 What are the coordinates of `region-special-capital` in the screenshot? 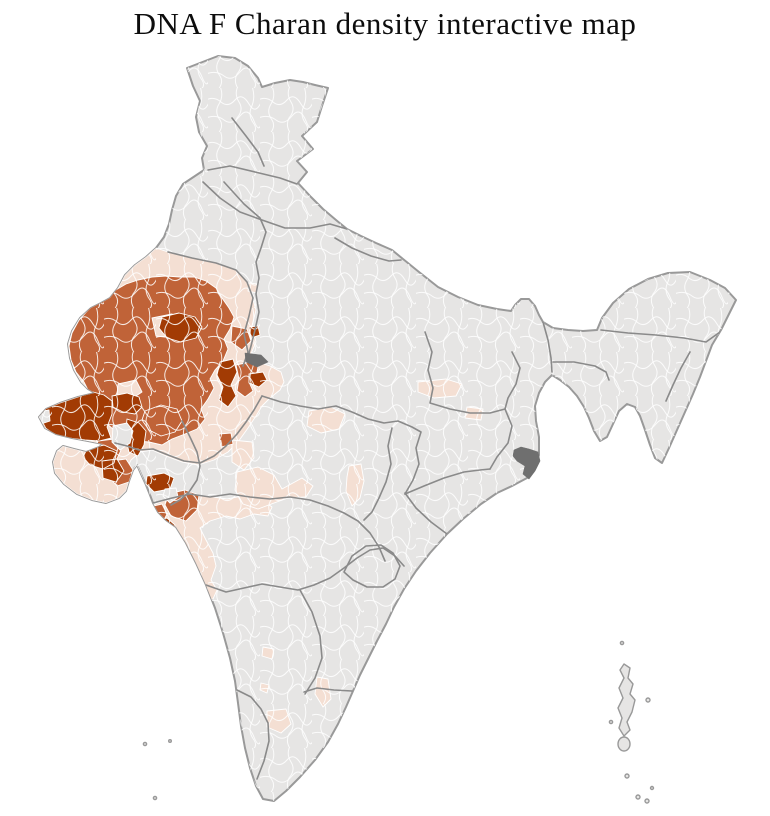 It's located at (256, 360).